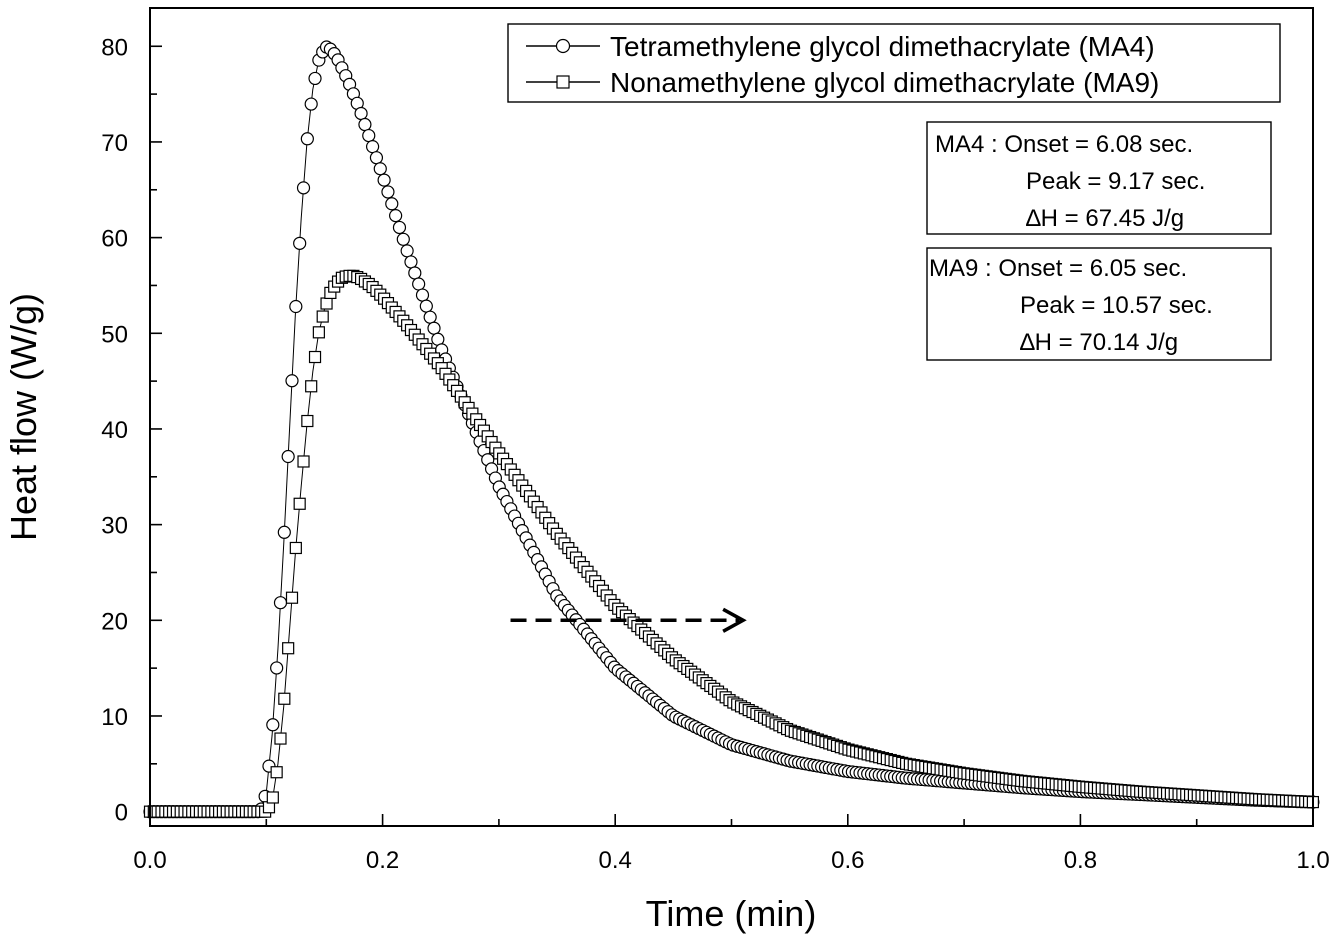  Describe the element at coordinates (1116, 305) in the screenshot. I see `annotation-ma9-peak: Peak = 10.57 sec.` at that location.